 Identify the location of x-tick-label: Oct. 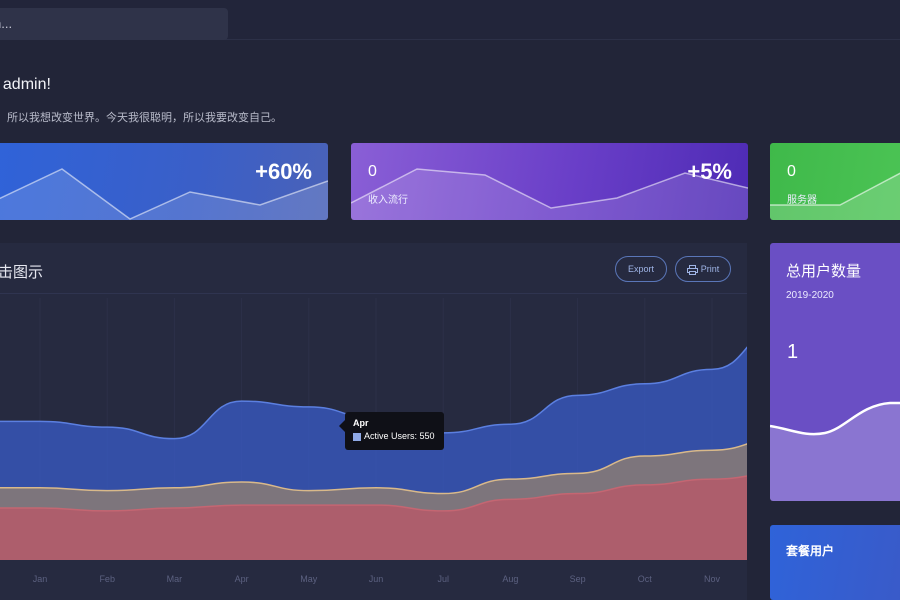
(645, 579).